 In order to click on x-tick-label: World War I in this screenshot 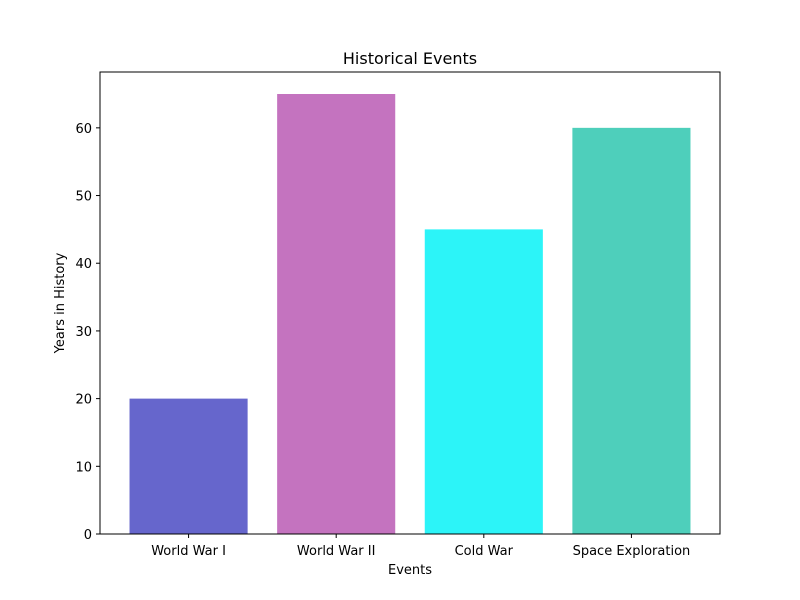, I will do `click(188, 551)`.